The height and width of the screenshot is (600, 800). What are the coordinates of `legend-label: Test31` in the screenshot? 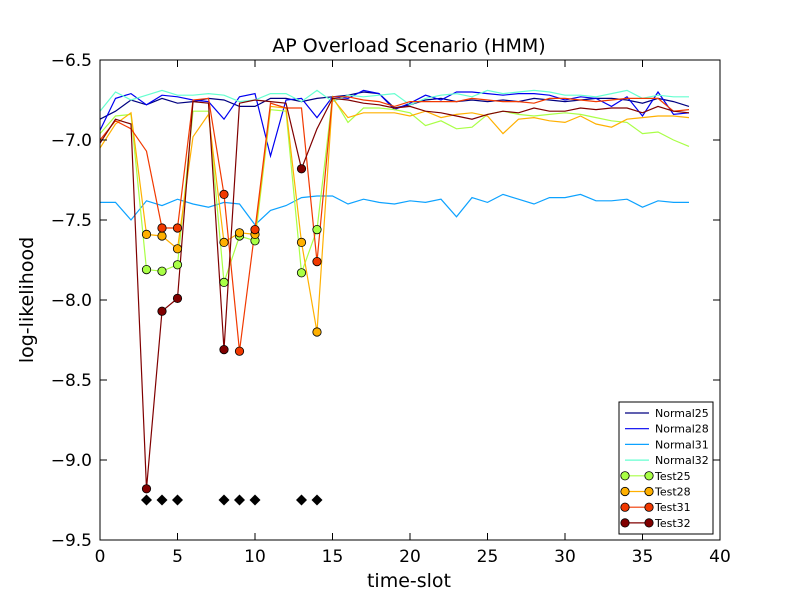 It's located at (672, 507).